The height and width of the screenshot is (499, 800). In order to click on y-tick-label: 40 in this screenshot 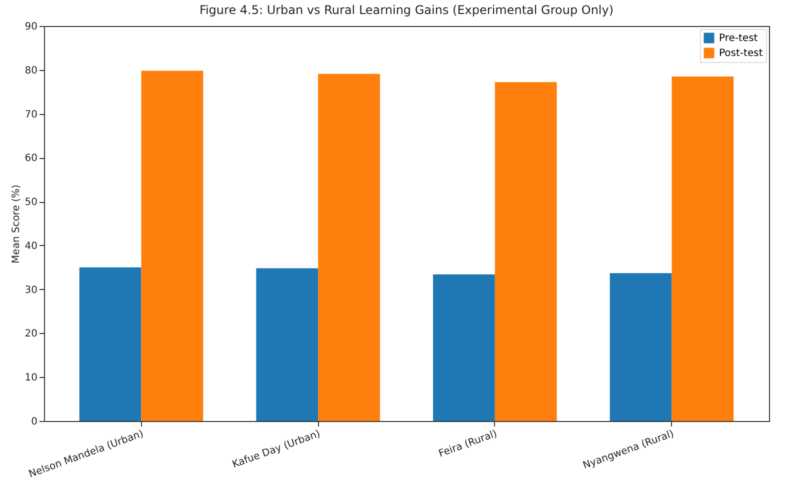, I will do `click(31, 246)`.